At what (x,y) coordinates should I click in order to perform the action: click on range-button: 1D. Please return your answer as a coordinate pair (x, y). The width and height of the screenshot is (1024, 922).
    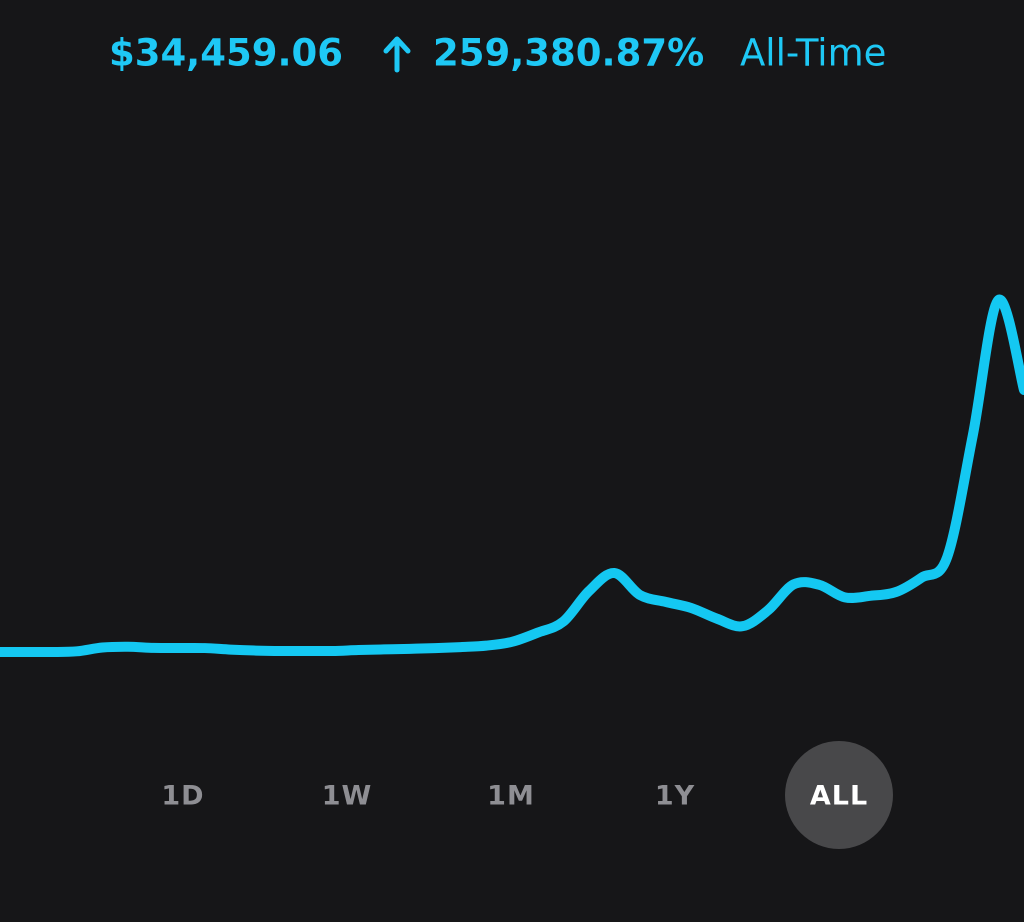
    Looking at the image, I should click on (182, 796).